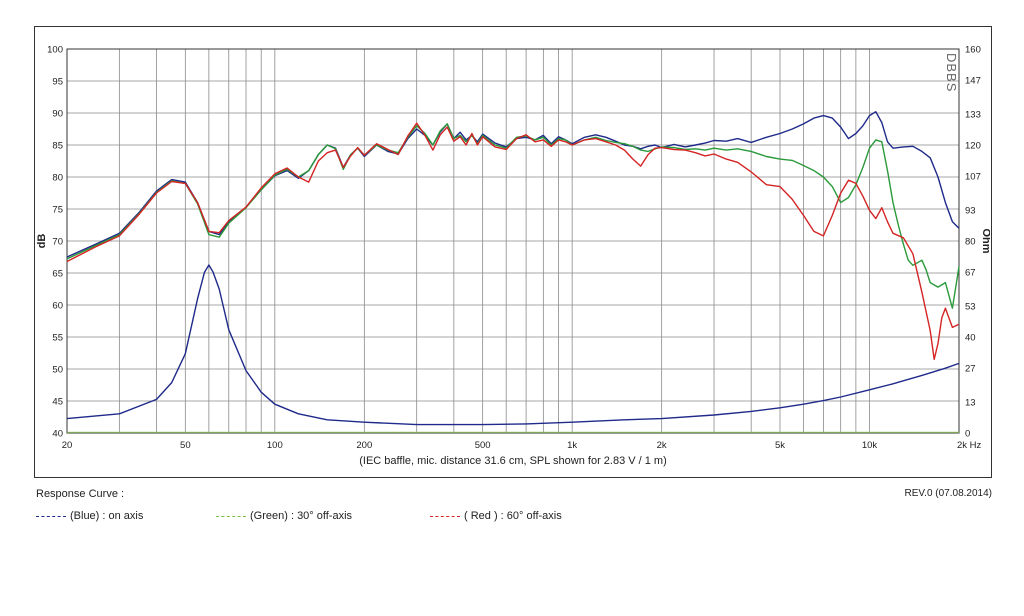 This screenshot has height=616, width=1024. Describe the element at coordinates (970, 242) in the screenshot. I see `y-tick-label-right: 80` at that location.